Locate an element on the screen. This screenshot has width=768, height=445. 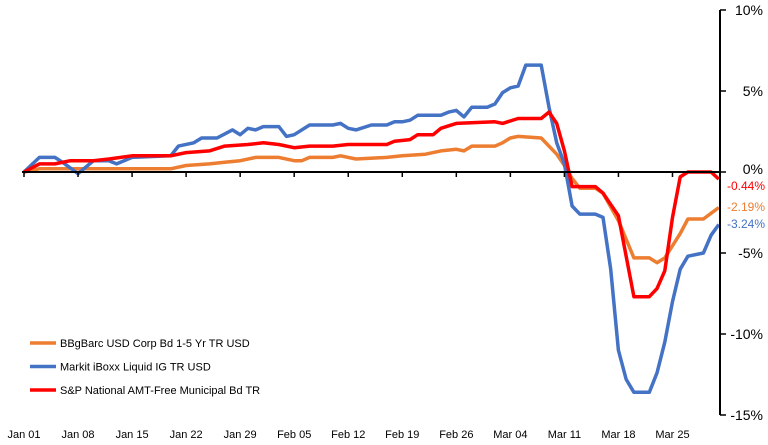
legend-label: S&P National AMT-Free Municipal Bd TR is located at coordinates (160, 391).